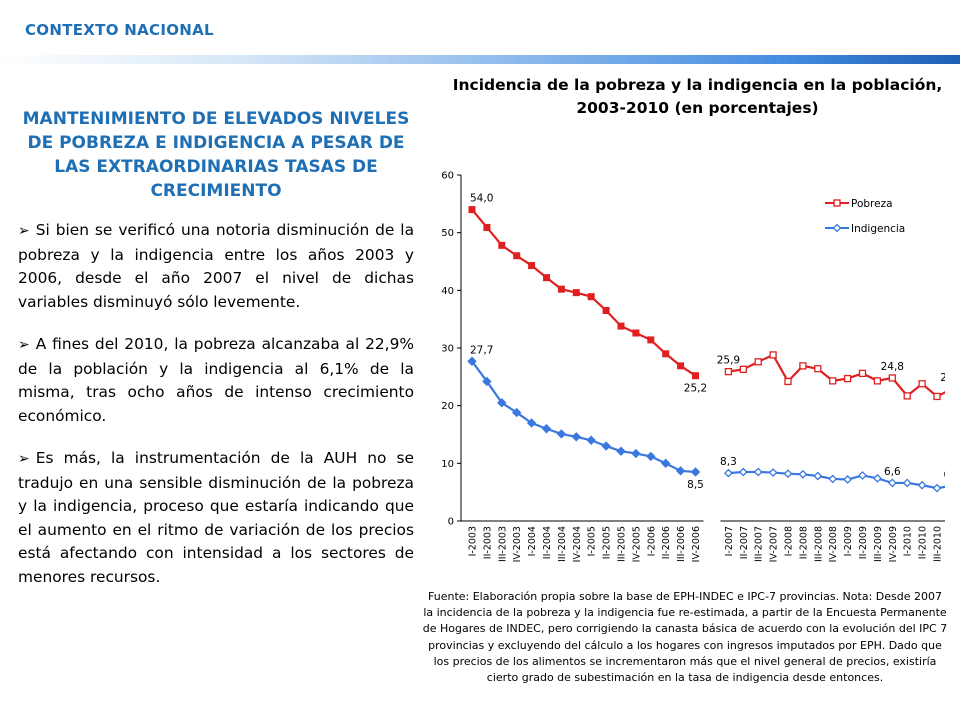 This screenshot has height=720, width=960. What do you see at coordinates (592, 541) in the screenshot?
I see `x-tick-label: I-2005` at bounding box center [592, 541].